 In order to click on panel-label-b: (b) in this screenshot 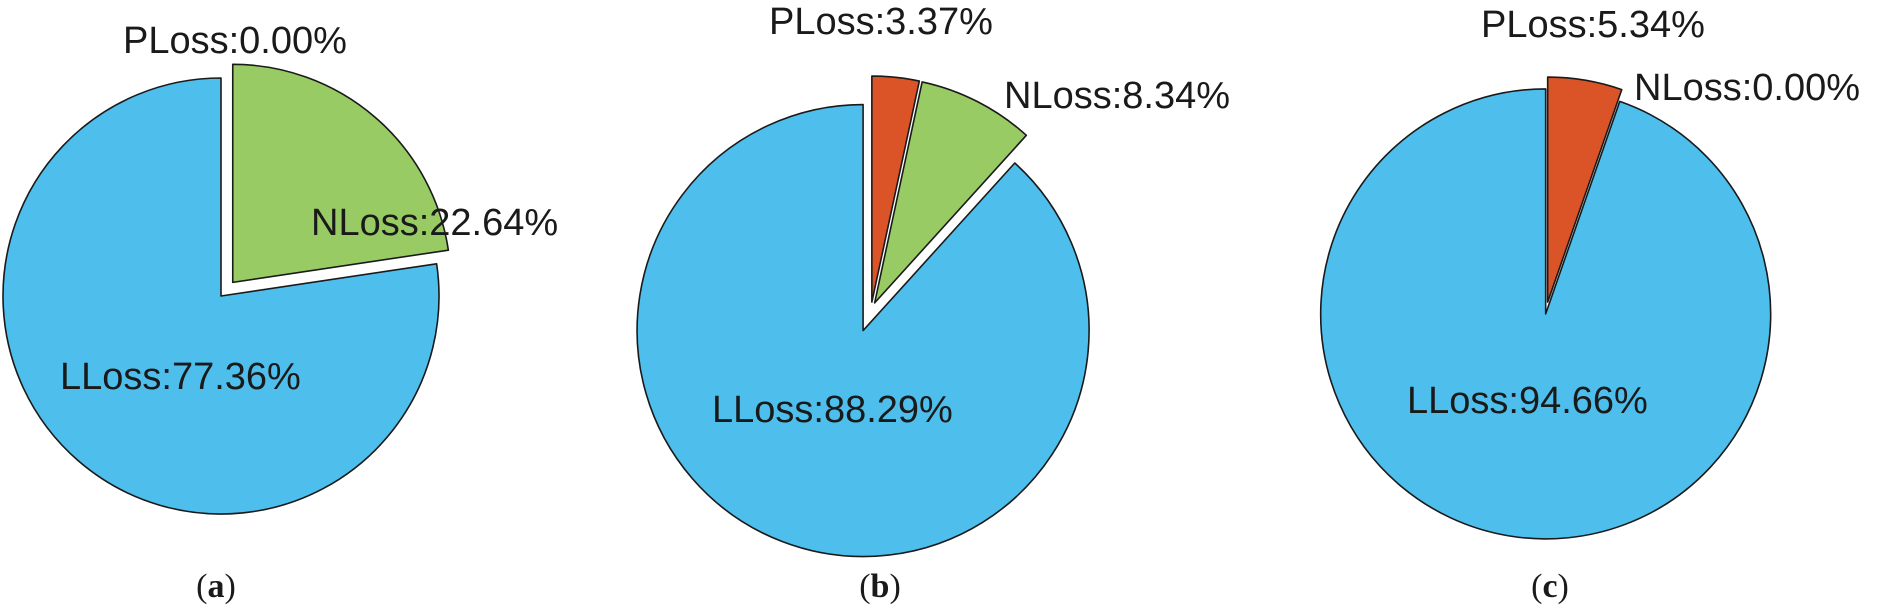, I will do `click(880, 586)`.